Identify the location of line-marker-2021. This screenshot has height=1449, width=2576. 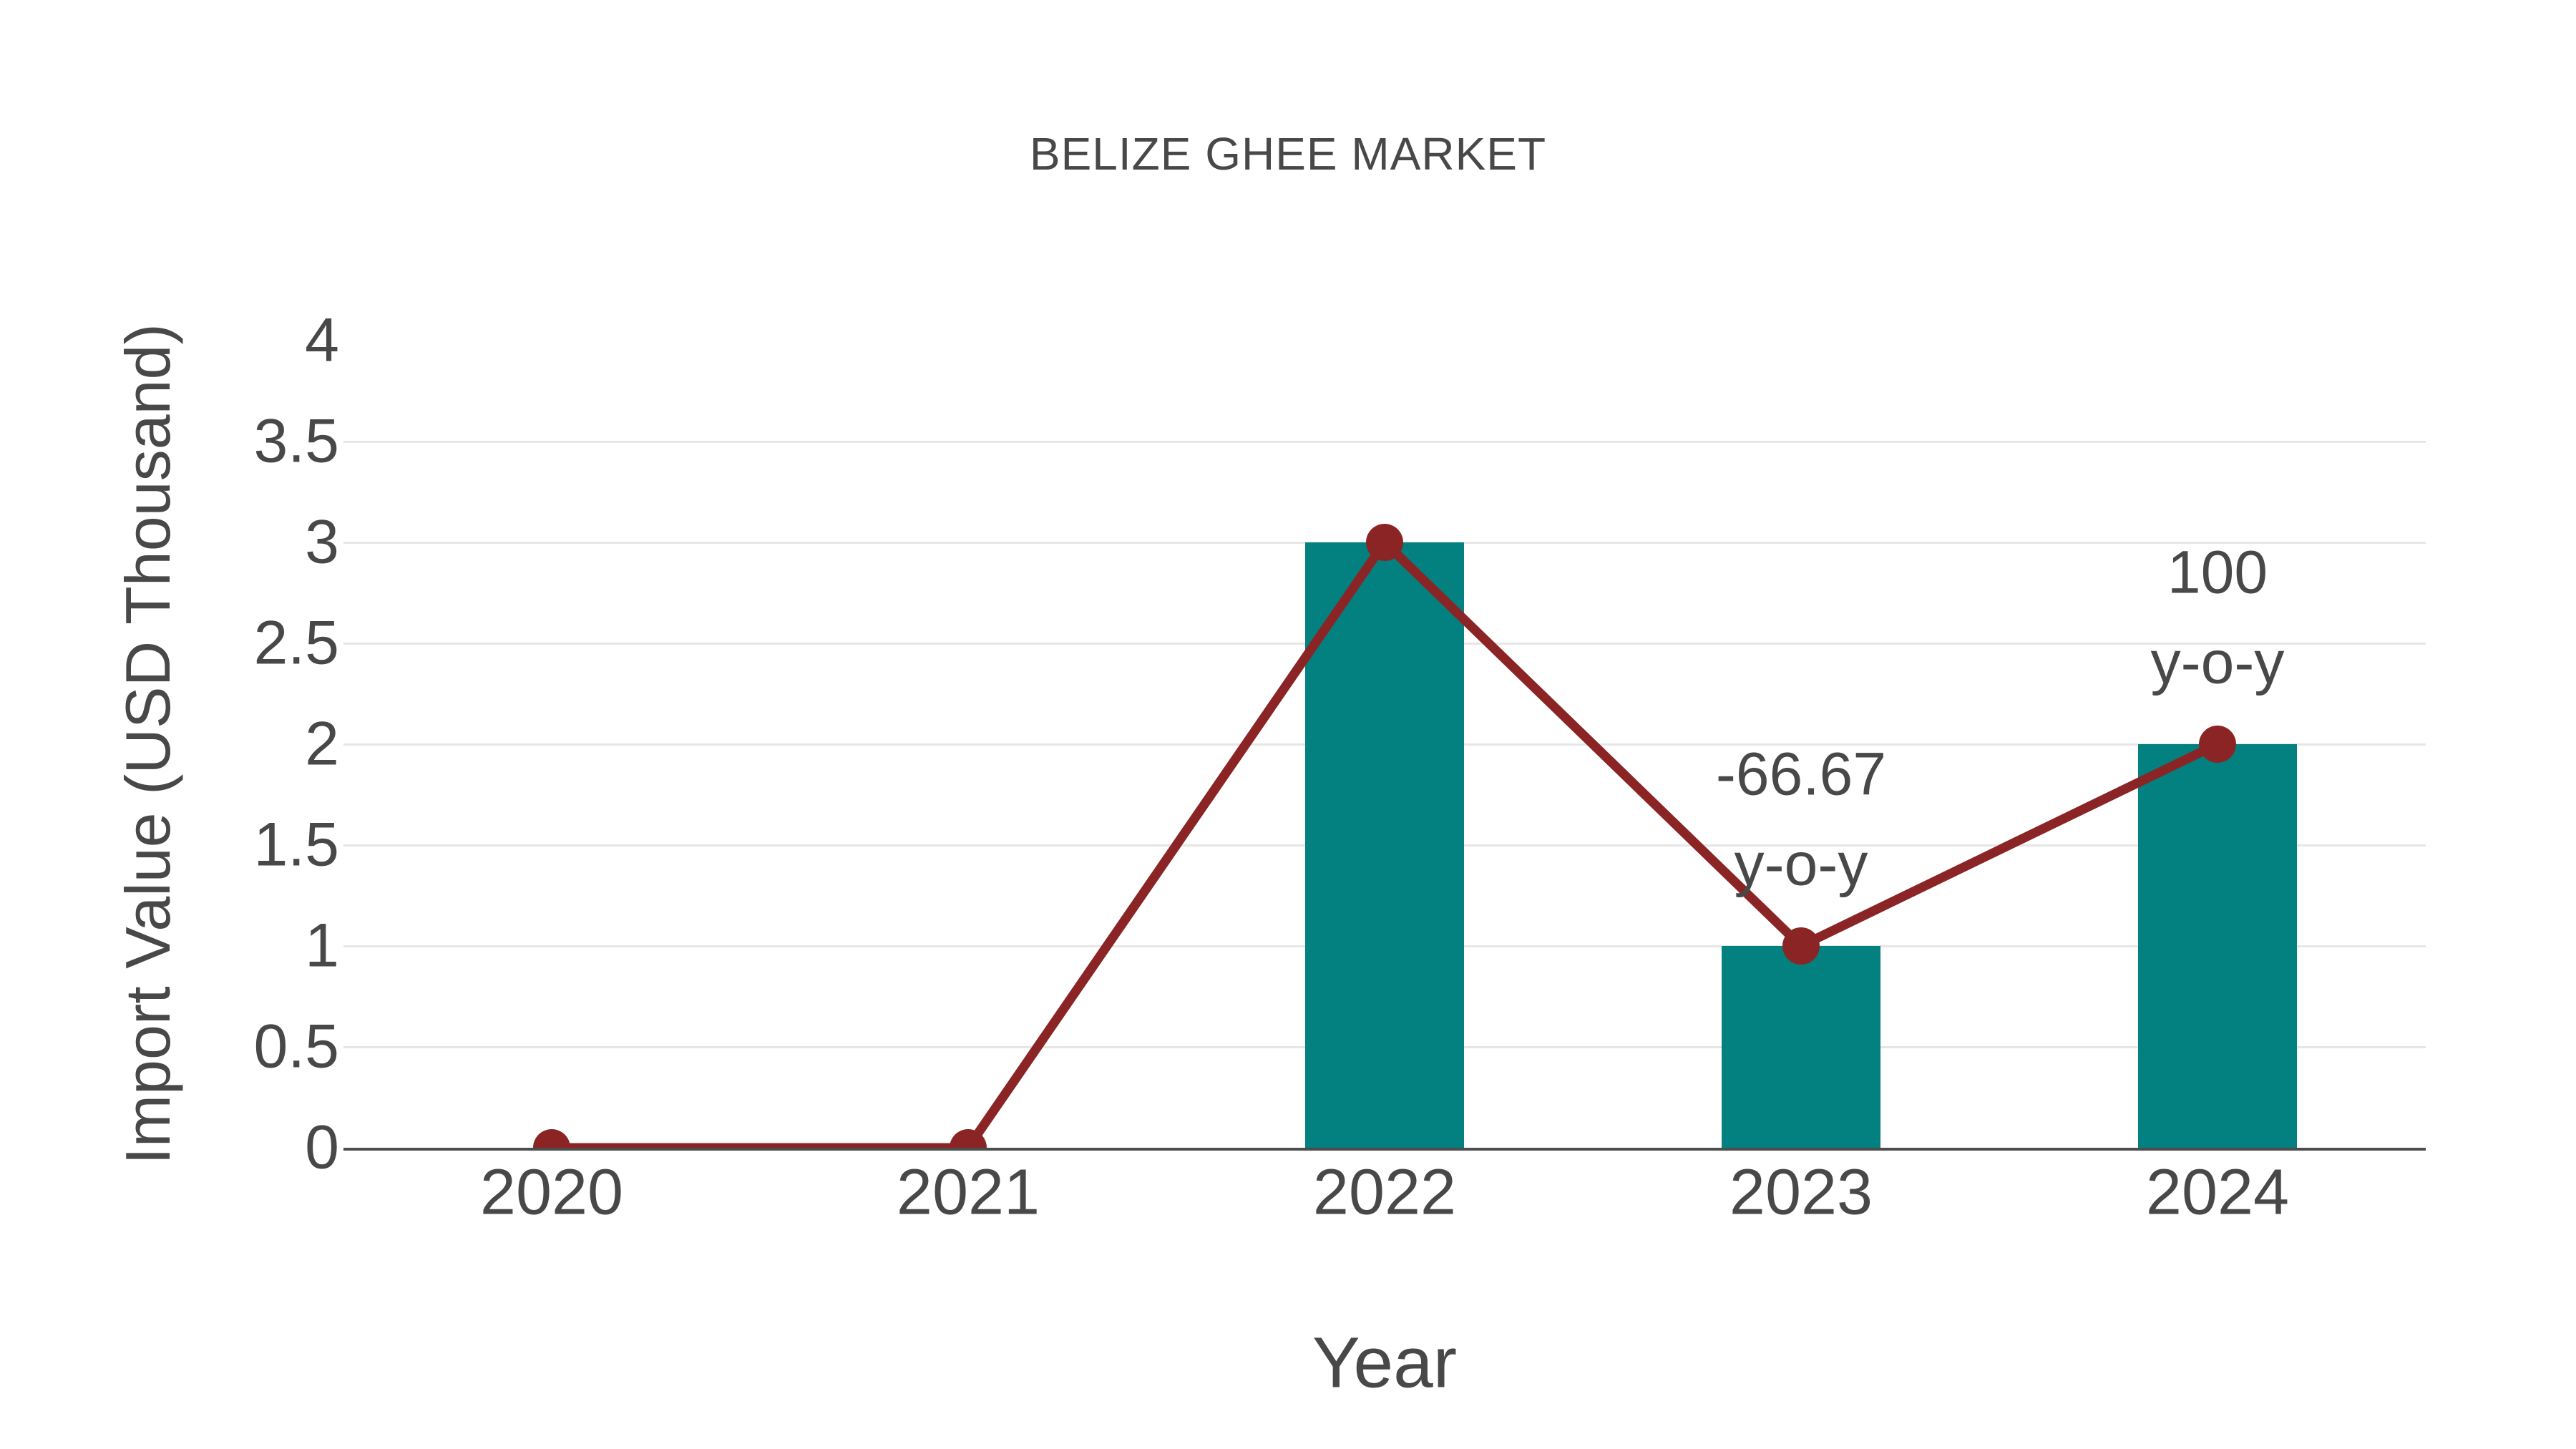
(968, 1138).